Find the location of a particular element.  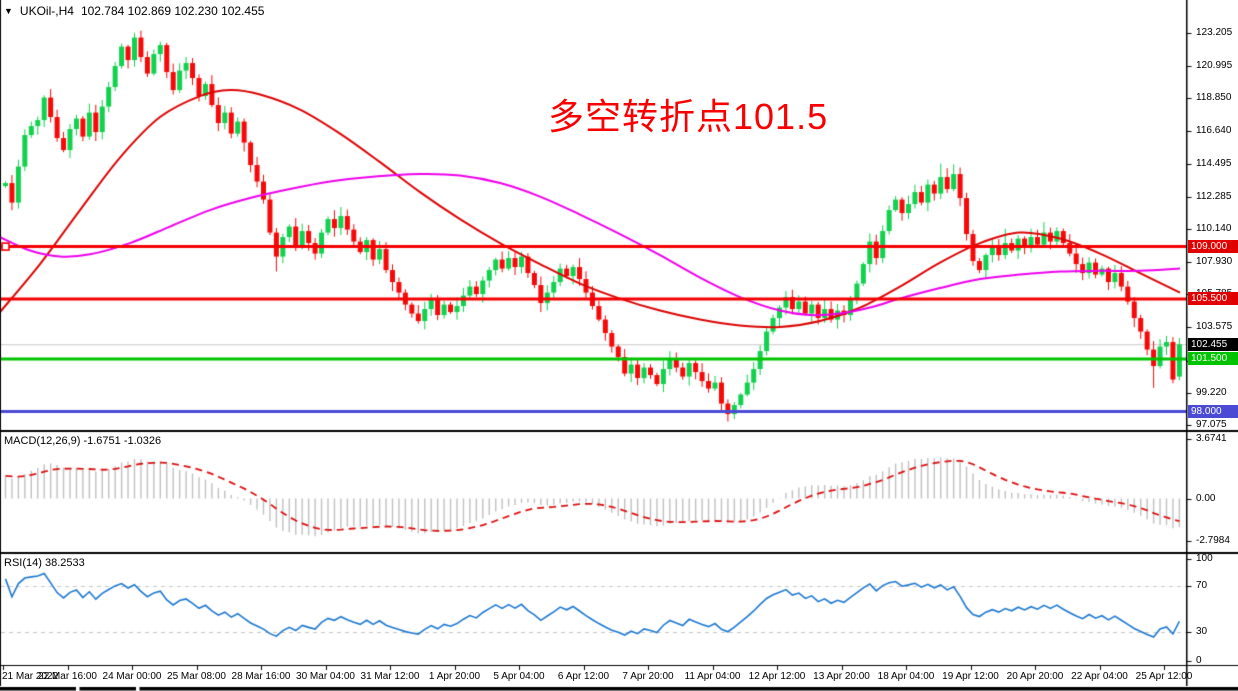

rsi-tick-label: 30 is located at coordinates (1202, 631).